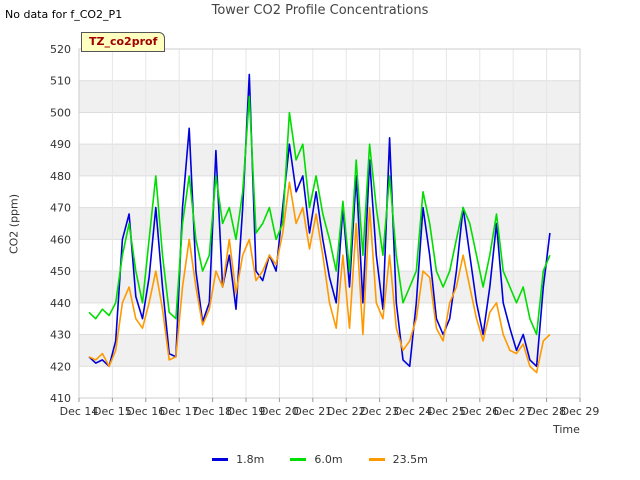 The image size is (640, 480). I want to click on no-data-note: No data for f_CO2_P1, so click(64, 14).